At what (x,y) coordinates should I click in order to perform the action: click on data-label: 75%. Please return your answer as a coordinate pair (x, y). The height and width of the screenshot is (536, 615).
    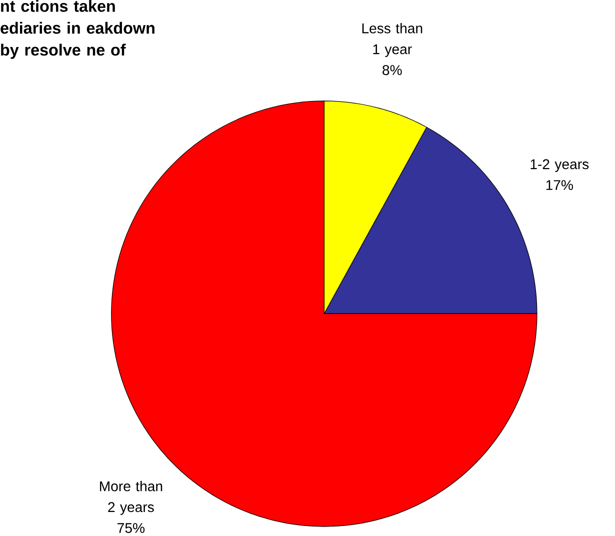
    Looking at the image, I should click on (131, 527).